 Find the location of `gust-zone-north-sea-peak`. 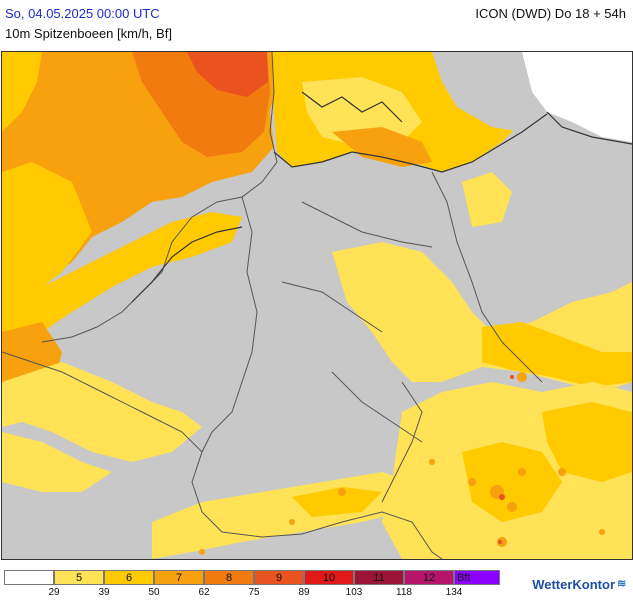

gust-zone-north-sea-peak is located at coordinates (227, 74).